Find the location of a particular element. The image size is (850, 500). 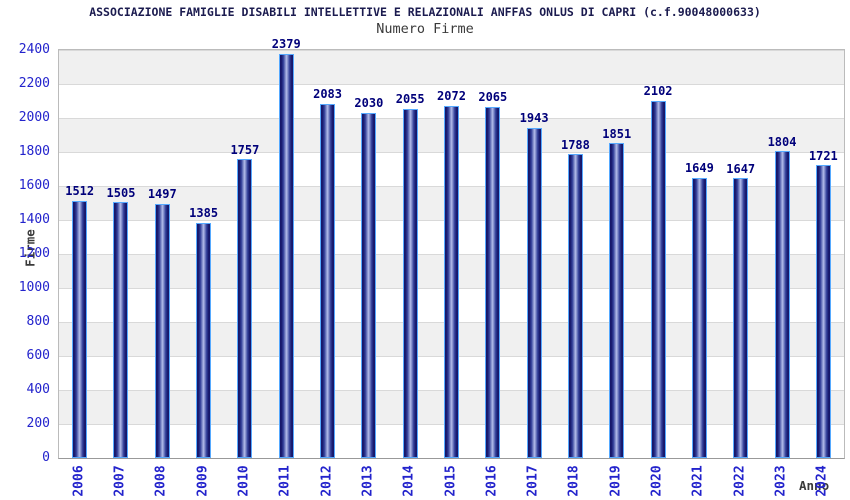

bar-2019 is located at coordinates (617, 300).